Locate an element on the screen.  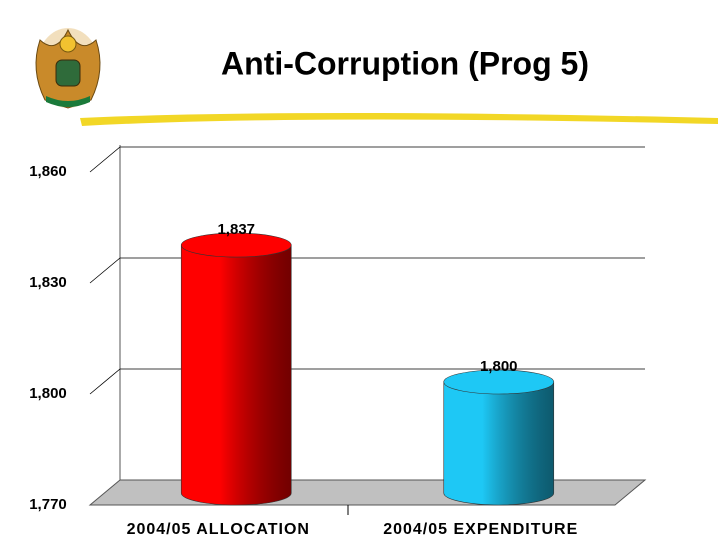
chart-title: Anti-Corruption (Prog 5) is located at coordinates (405, 63).